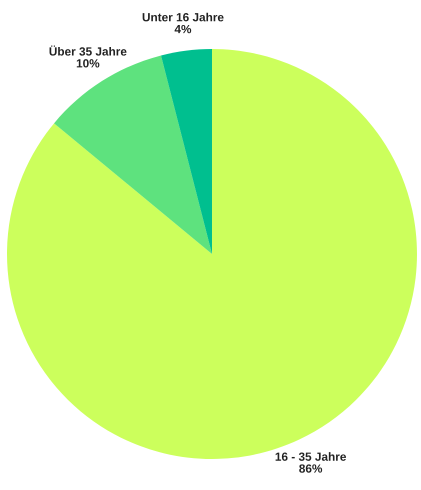  What do you see at coordinates (88, 63) in the screenshot?
I see `data-label: 10%` at bounding box center [88, 63].